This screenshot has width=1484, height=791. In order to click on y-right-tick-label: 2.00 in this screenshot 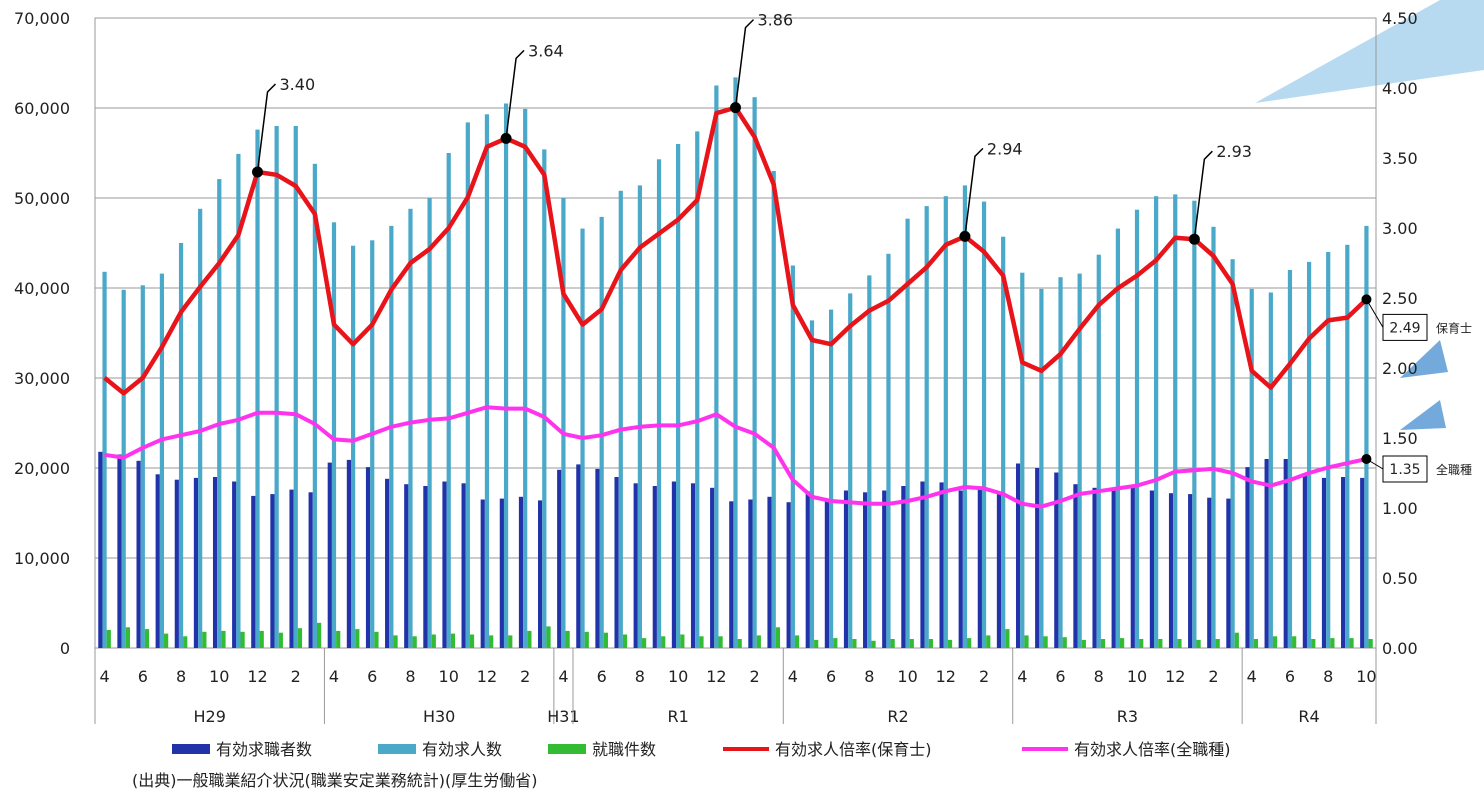, I will do `click(1400, 368)`.